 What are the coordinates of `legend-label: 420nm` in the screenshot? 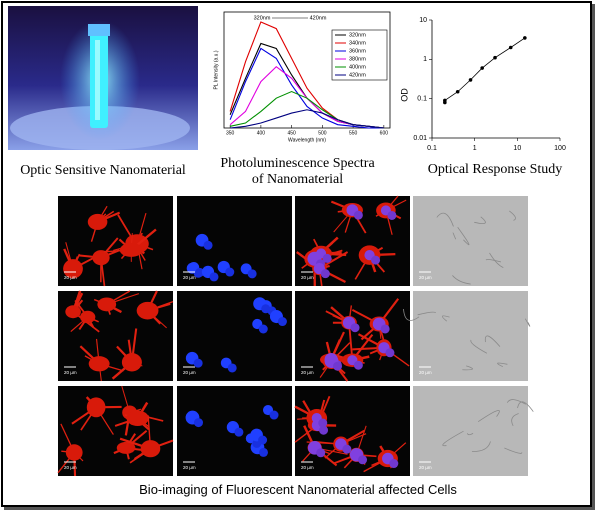 It's located at (357, 75).